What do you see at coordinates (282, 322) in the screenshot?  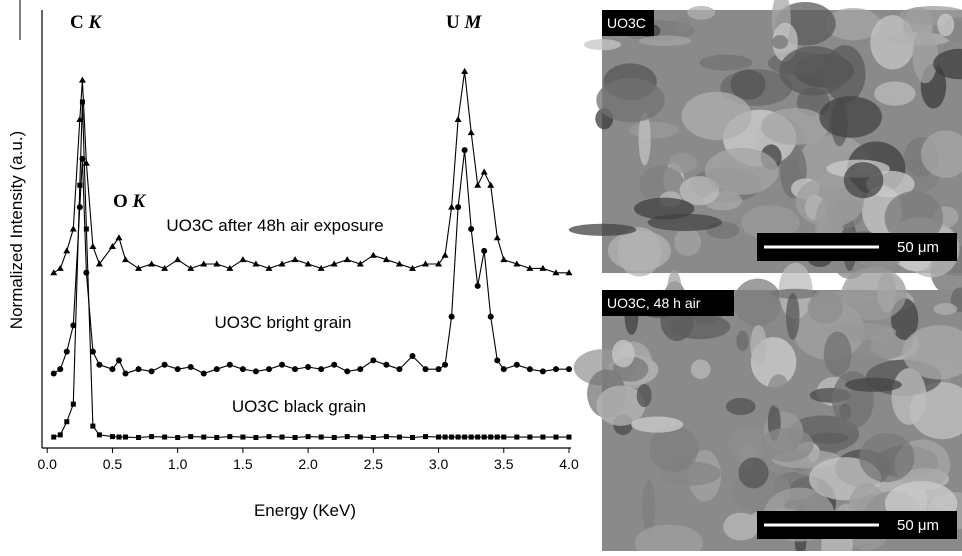 I see `series-label: UO3C bright grain` at bounding box center [282, 322].